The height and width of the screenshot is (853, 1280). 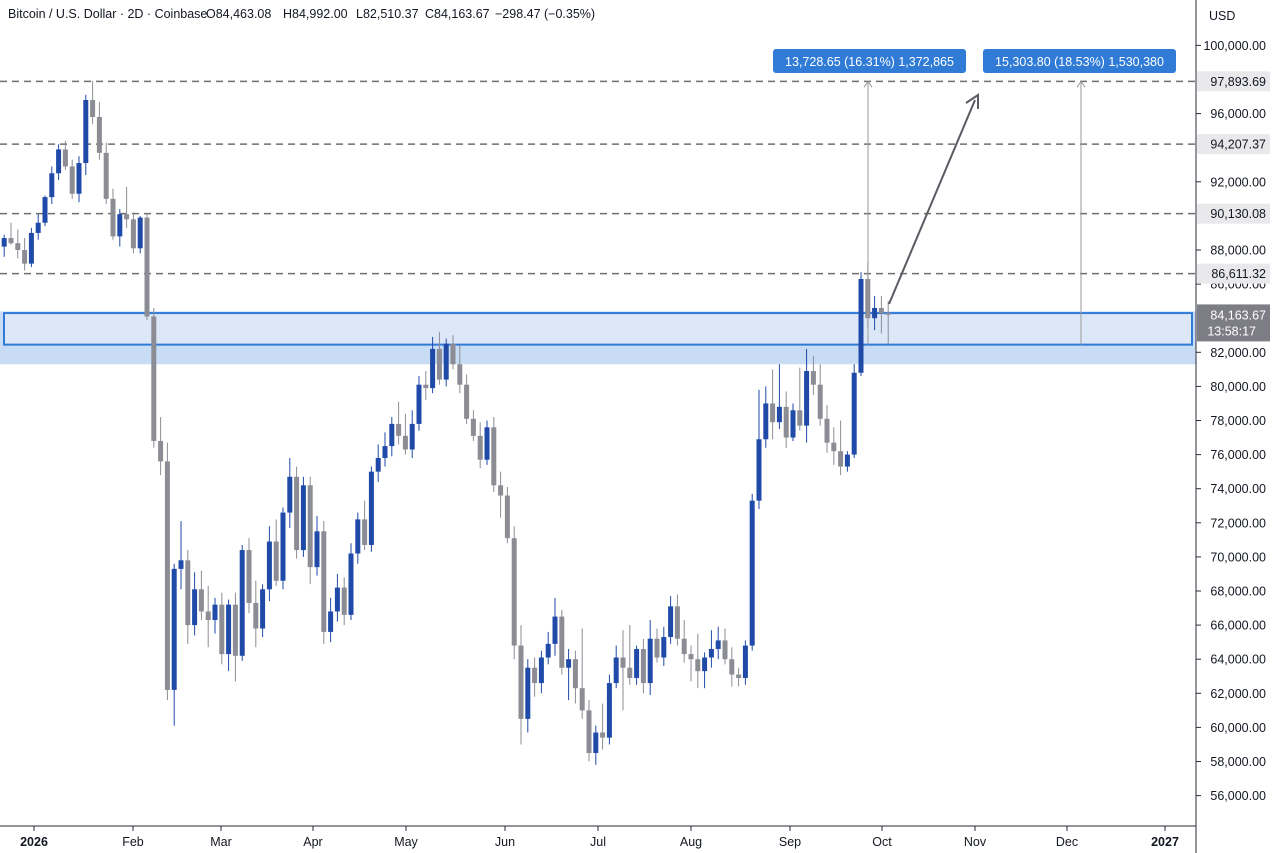 What do you see at coordinates (1081, 84) in the screenshot?
I see `measure-arrow-head` at bounding box center [1081, 84].